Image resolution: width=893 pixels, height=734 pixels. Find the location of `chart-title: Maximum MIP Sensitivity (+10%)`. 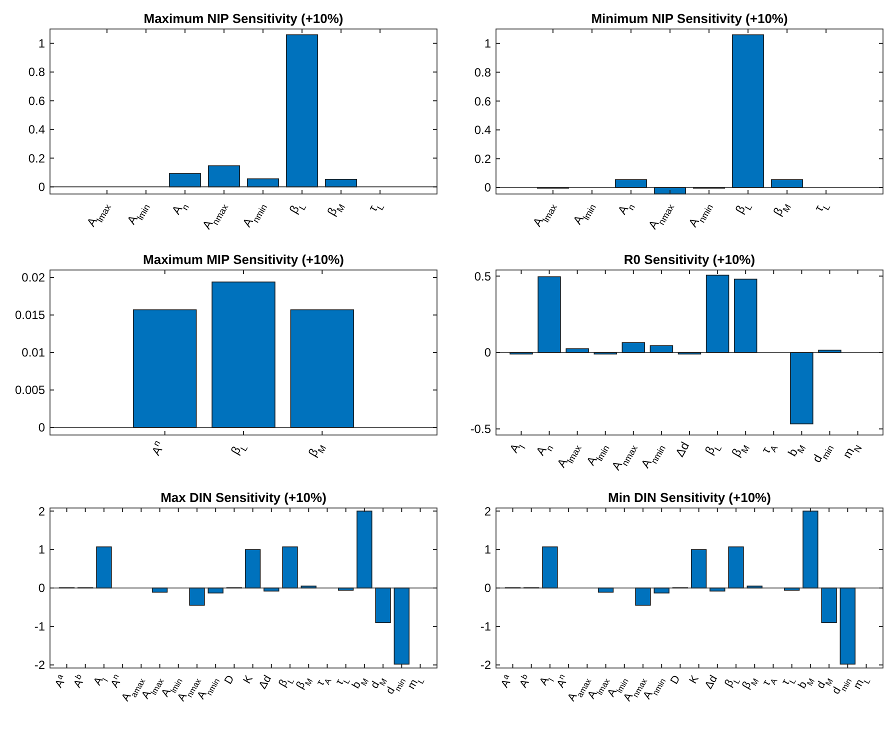

chart-title: Maximum MIP Sensitivity (+10%) is located at coordinates (243, 259).